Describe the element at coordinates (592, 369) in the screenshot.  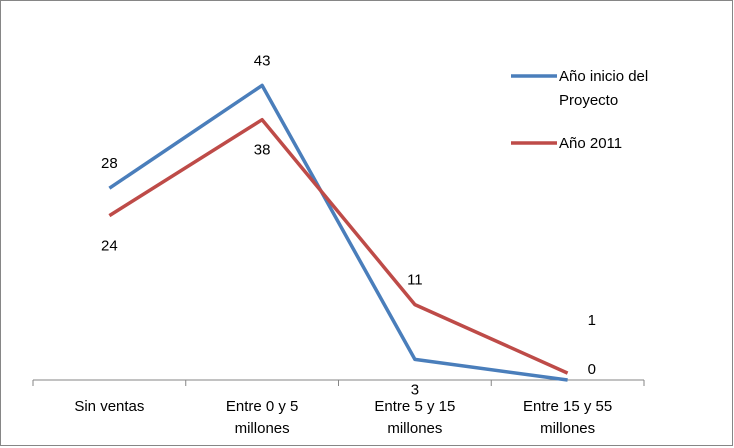
I see `data-label: 0` at that location.